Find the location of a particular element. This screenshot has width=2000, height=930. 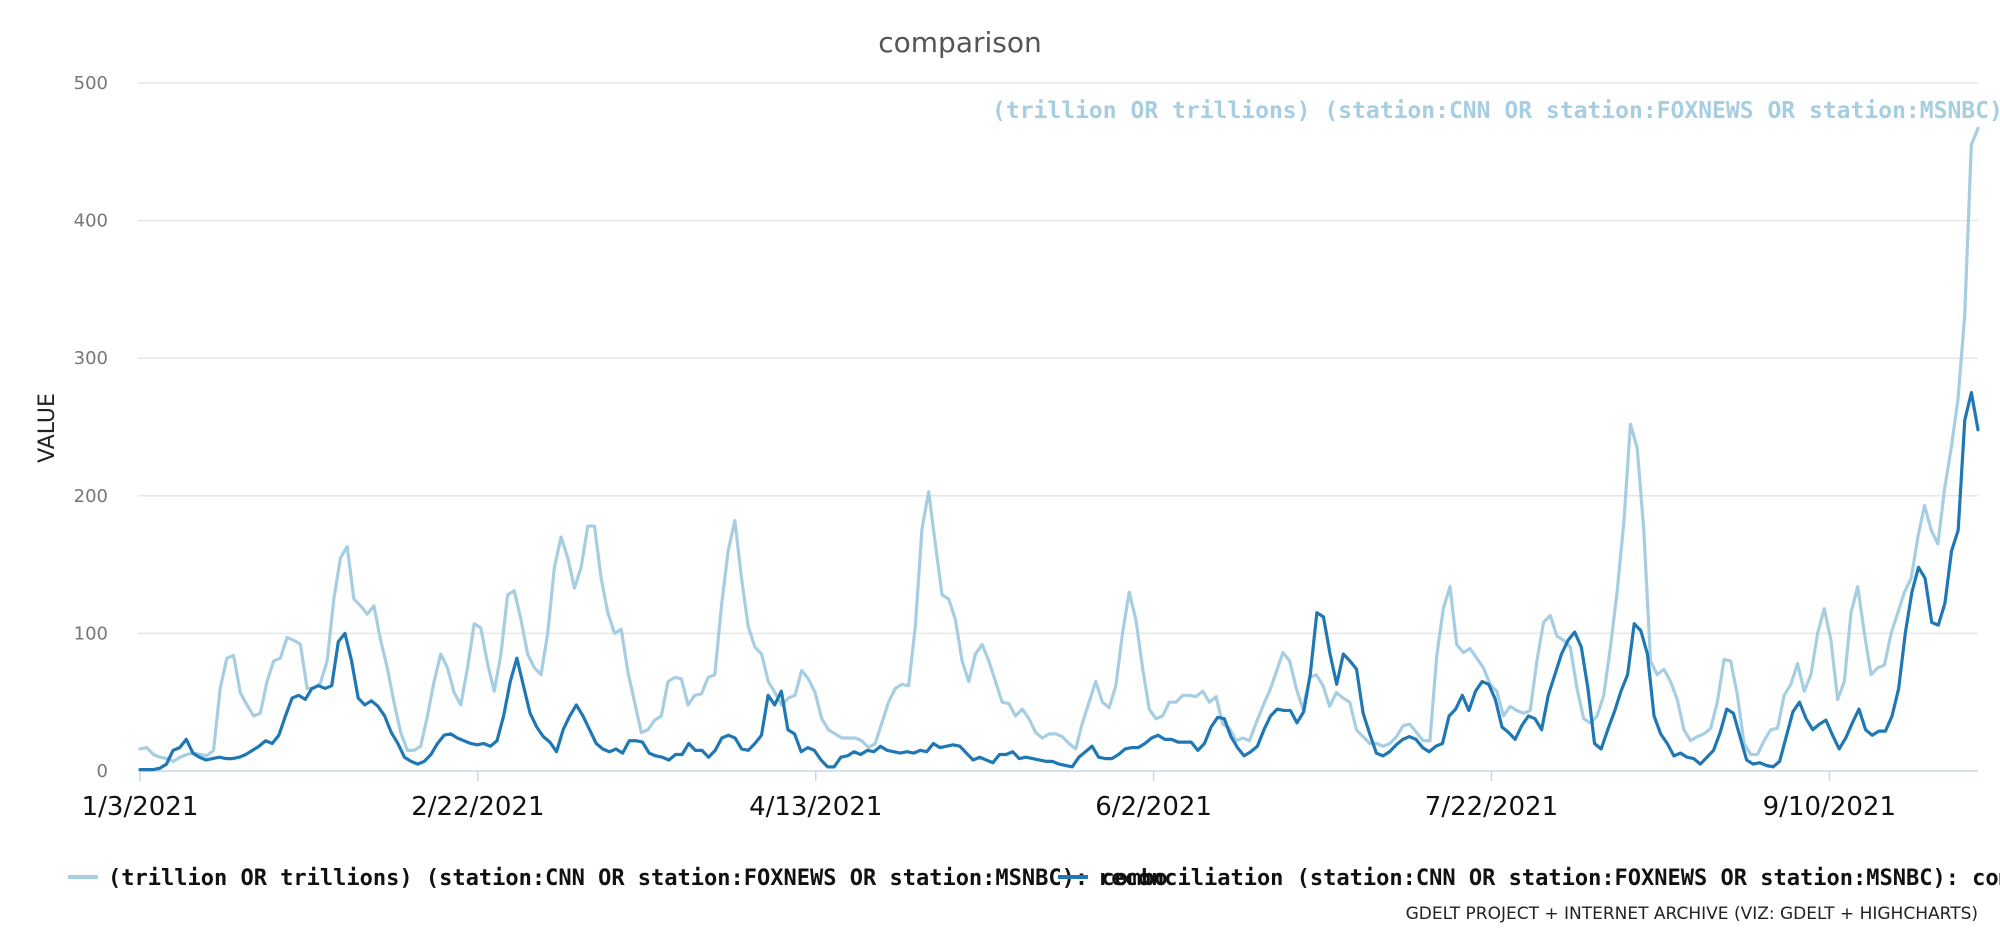

y-tick-label: 100 is located at coordinates (91, 633).